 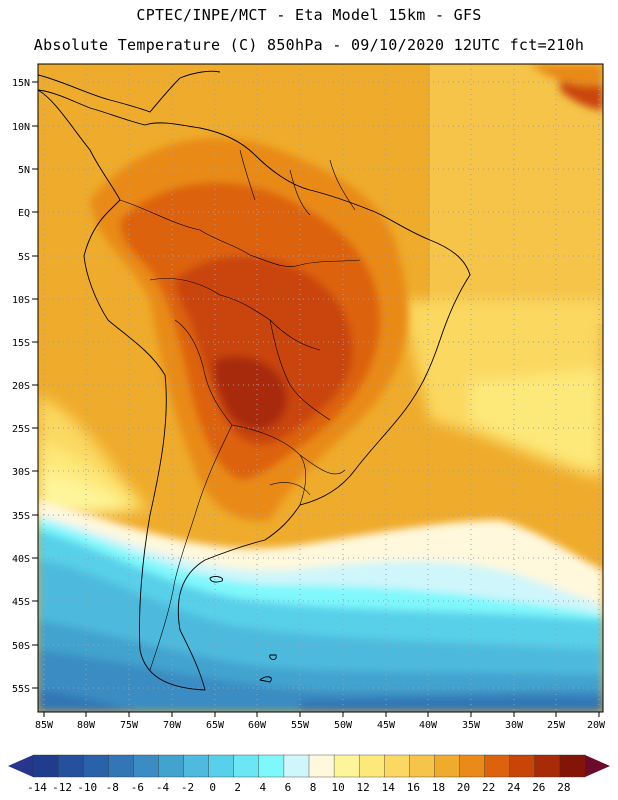 I want to click on map-title-line1: CPTEC/INPE/MCT - Eta Model 15km - GFS, so click(x=309, y=15).